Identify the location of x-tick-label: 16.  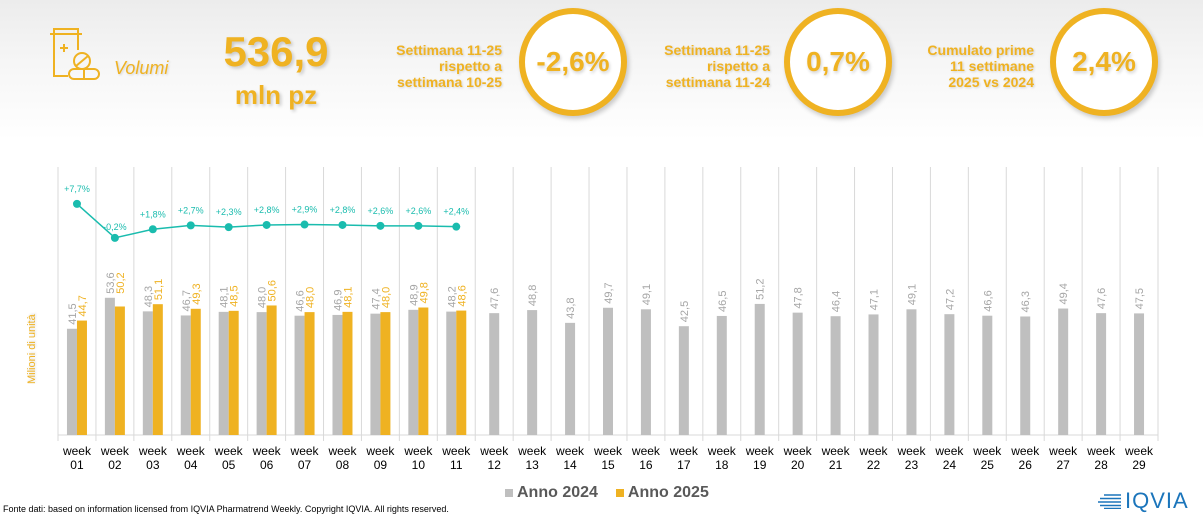
(646, 465).